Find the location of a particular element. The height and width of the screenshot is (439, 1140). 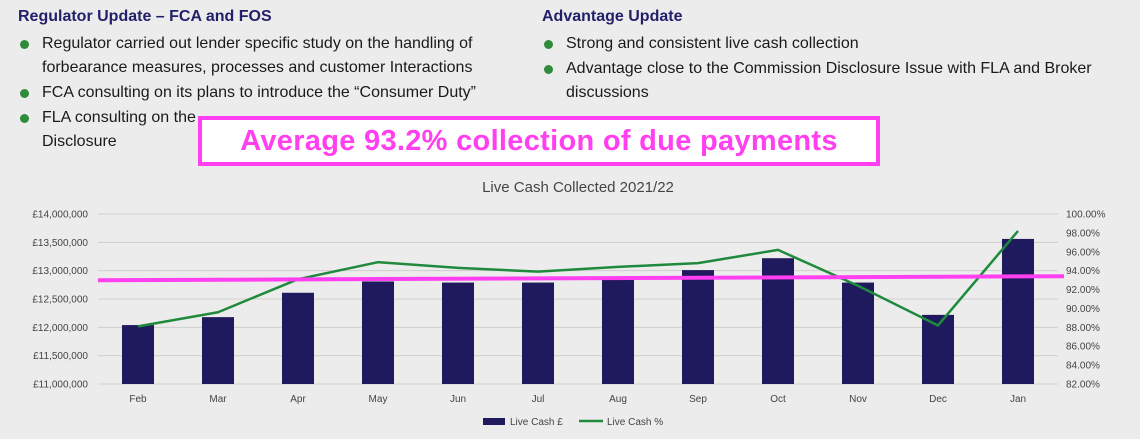

x-tick-label: May is located at coordinates (378, 399).